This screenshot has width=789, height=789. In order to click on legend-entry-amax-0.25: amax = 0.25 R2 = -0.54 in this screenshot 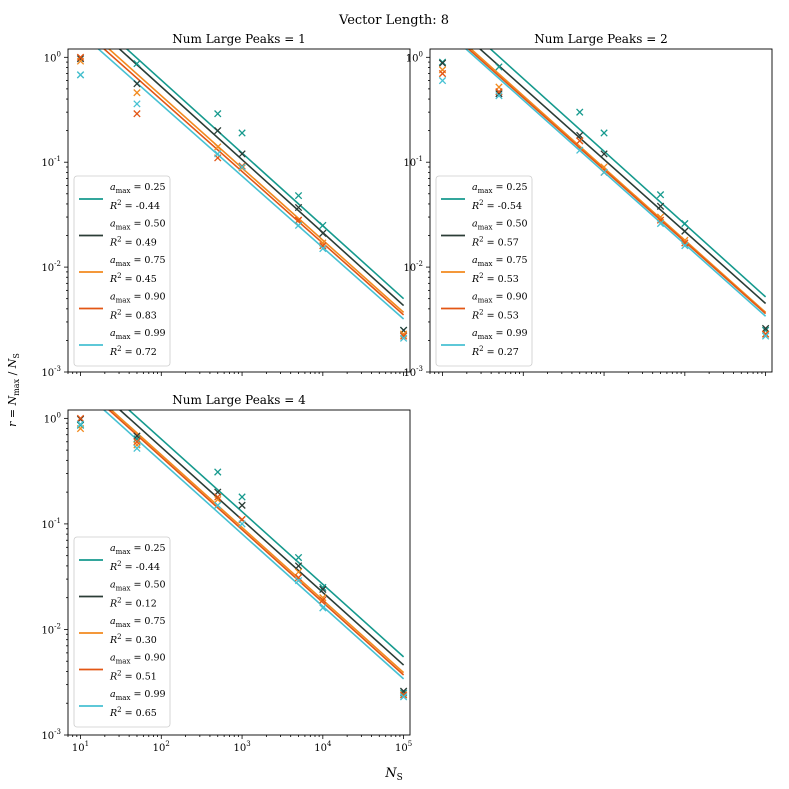, I will do `click(484, 197)`.